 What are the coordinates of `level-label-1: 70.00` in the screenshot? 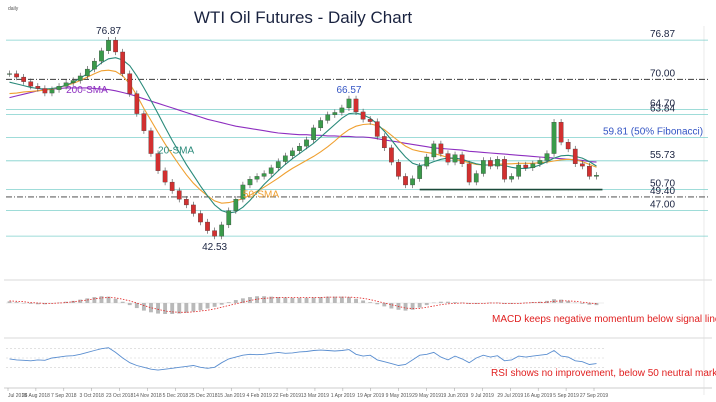 It's located at (662, 73).